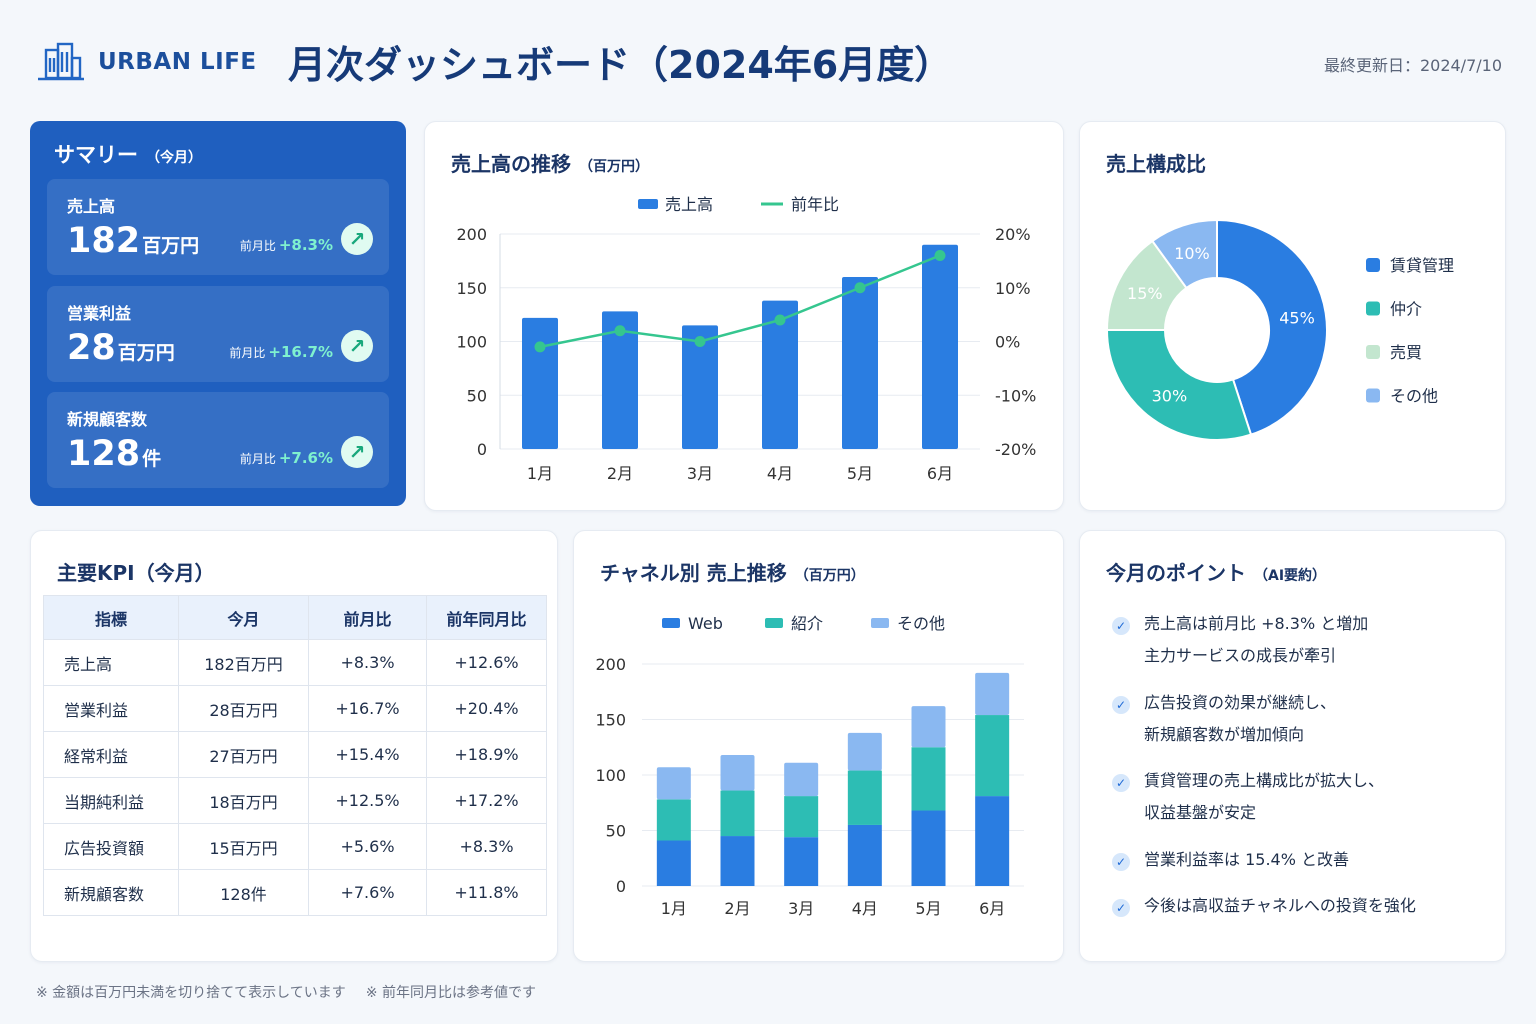 The image size is (1536, 1024). I want to click on y-tick-label: 100, so click(610, 775).